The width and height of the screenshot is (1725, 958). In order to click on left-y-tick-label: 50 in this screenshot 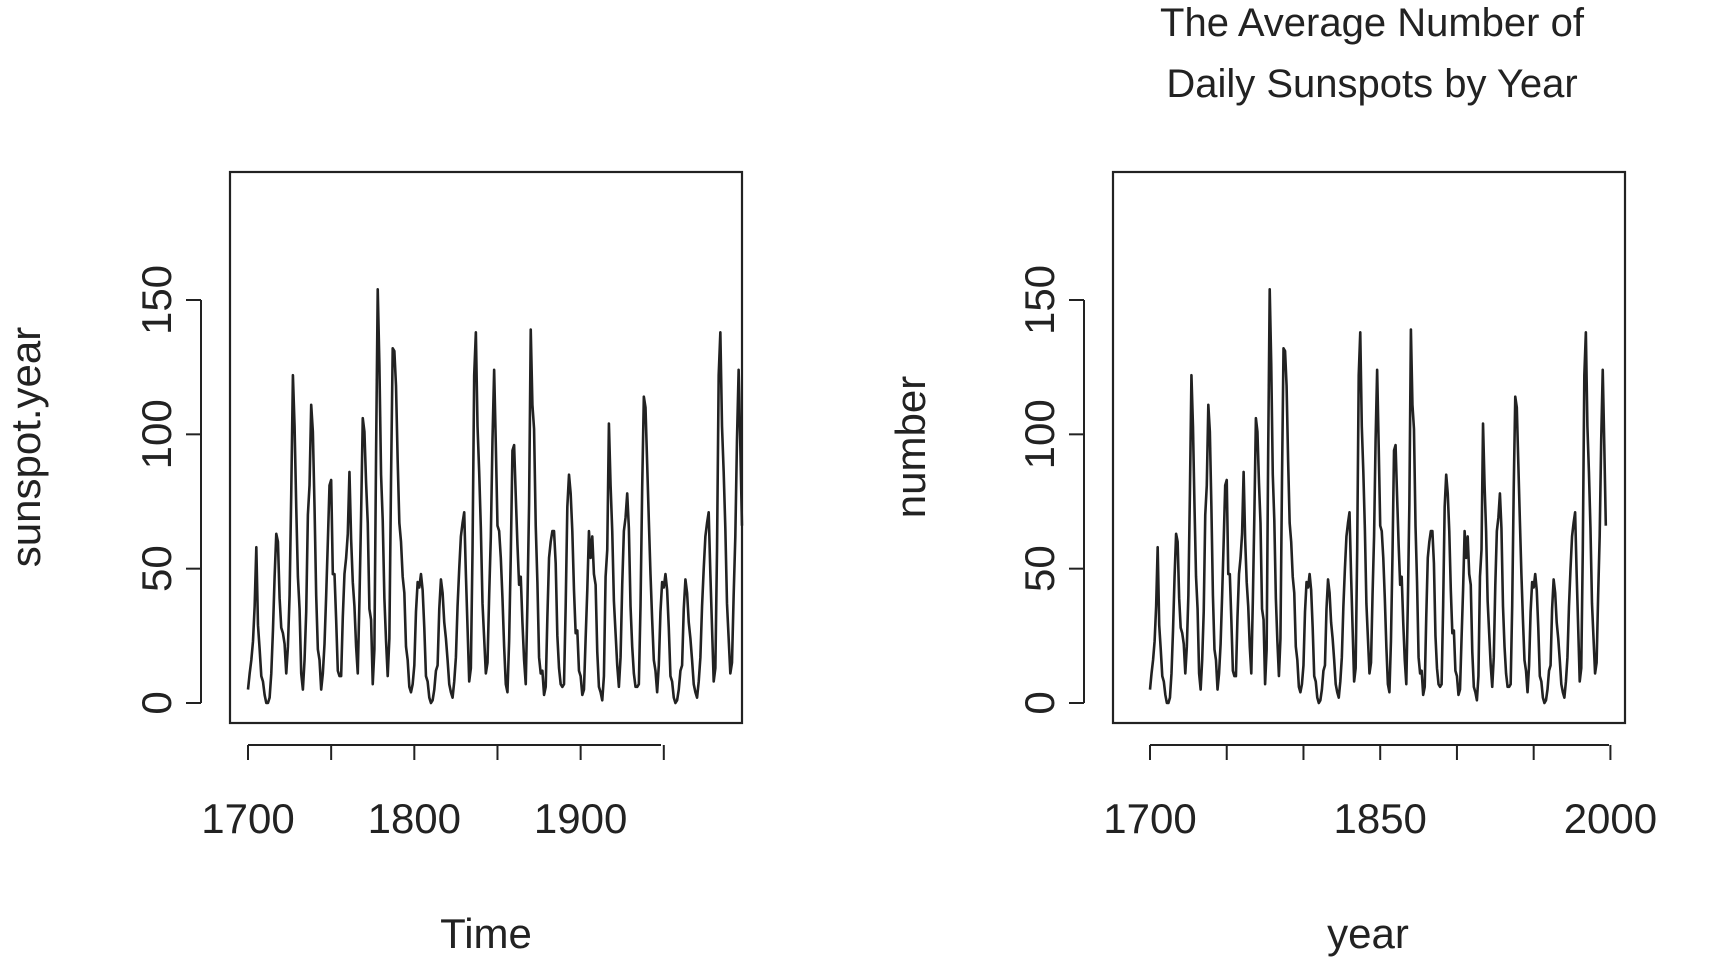, I will do `click(156, 568)`.